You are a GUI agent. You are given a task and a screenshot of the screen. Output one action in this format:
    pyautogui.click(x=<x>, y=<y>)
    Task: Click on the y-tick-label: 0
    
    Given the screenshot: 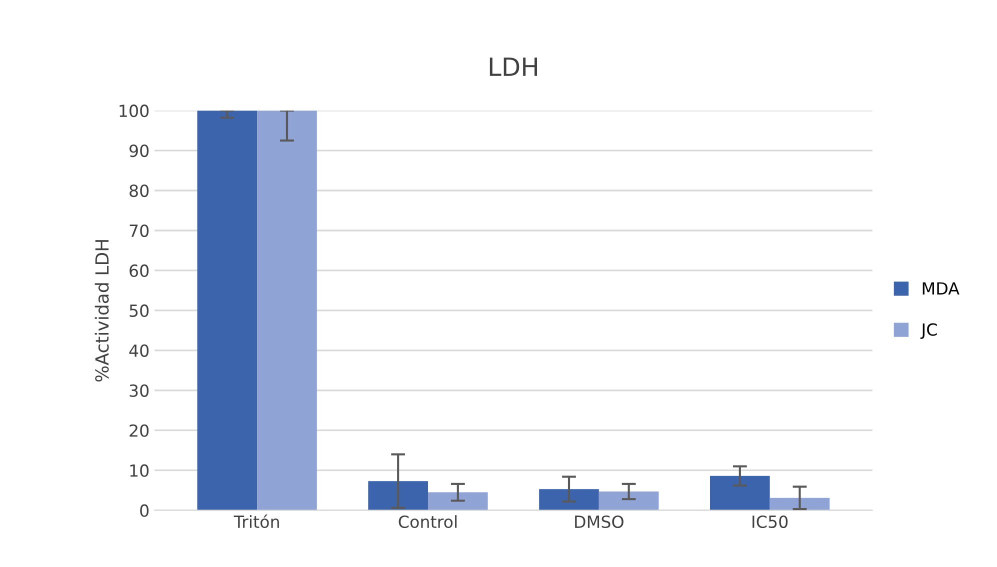 What is the action you would take?
    pyautogui.click(x=144, y=510)
    